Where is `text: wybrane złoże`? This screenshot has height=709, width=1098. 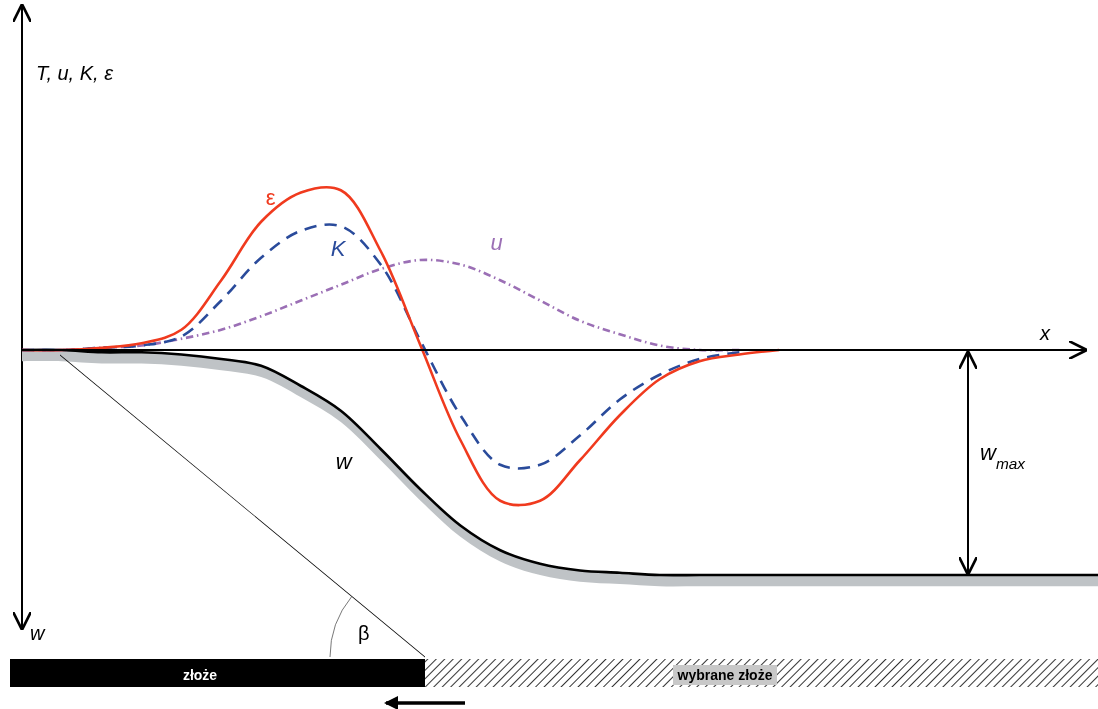 text: wybrane złoże is located at coordinates (724, 675).